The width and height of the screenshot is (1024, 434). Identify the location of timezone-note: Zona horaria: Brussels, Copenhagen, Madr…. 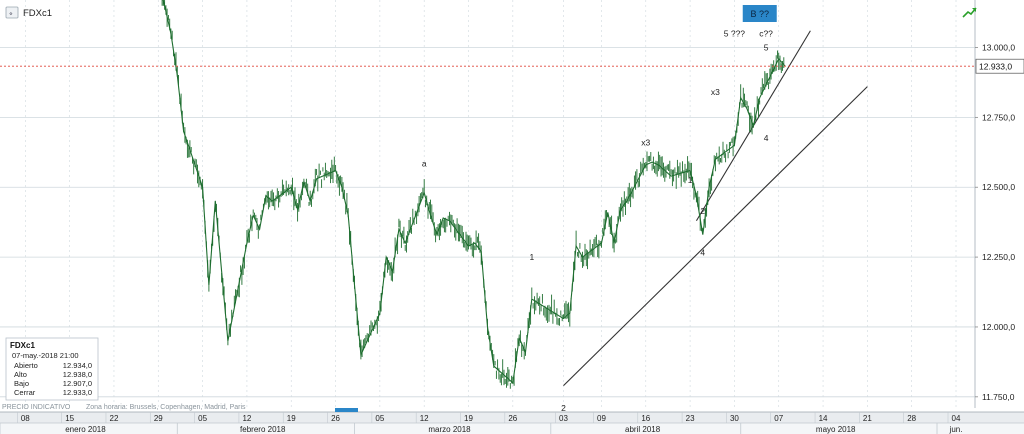
(166, 407).